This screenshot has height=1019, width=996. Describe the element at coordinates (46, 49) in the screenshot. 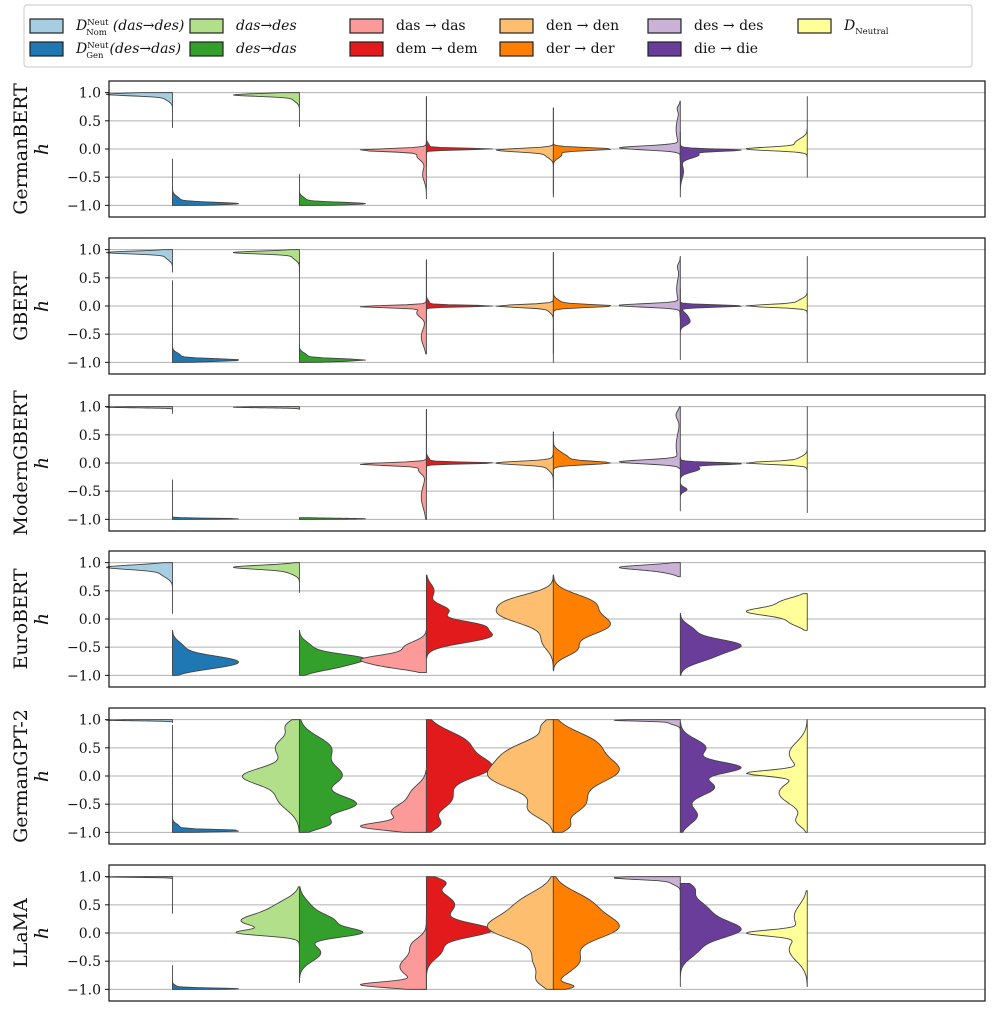

I see `legend-swatch-dgen` at that location.